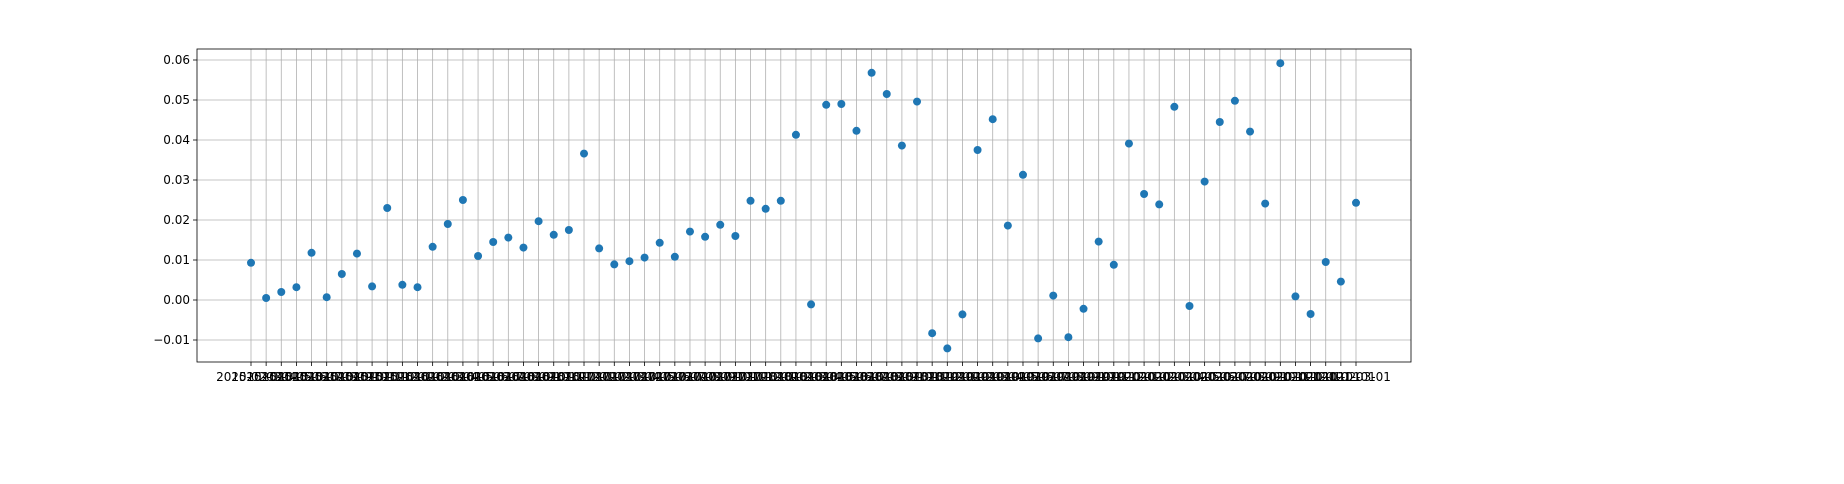 The image size is (1844, 484). What do you see at coordinates (1114, 377) in the screenshot?
I see `x-tick-label: 2019-11-01` at bounding box center [1114, 377].